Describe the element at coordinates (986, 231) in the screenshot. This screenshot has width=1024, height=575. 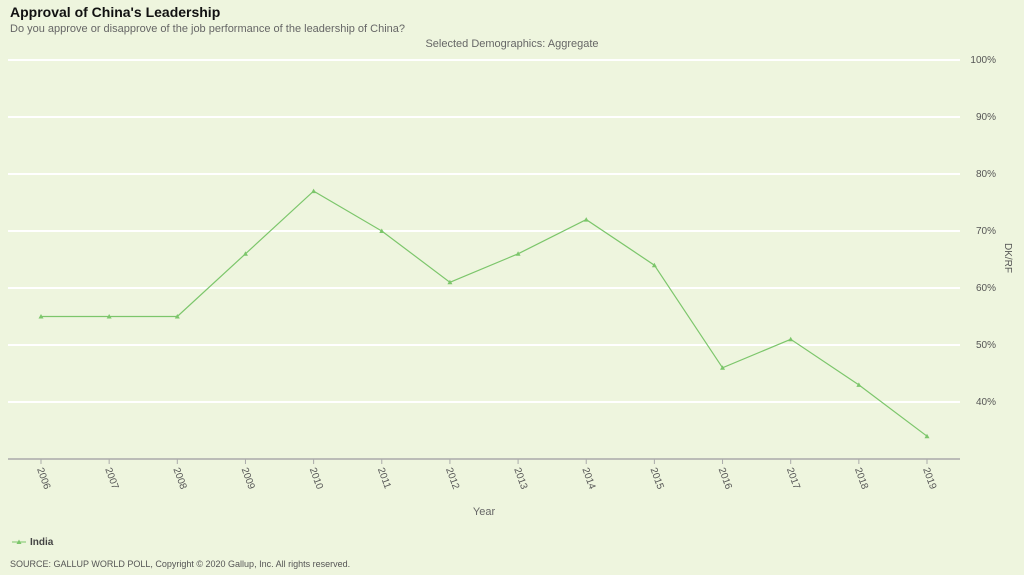
I see `y-tick-label: 70%` at that location.